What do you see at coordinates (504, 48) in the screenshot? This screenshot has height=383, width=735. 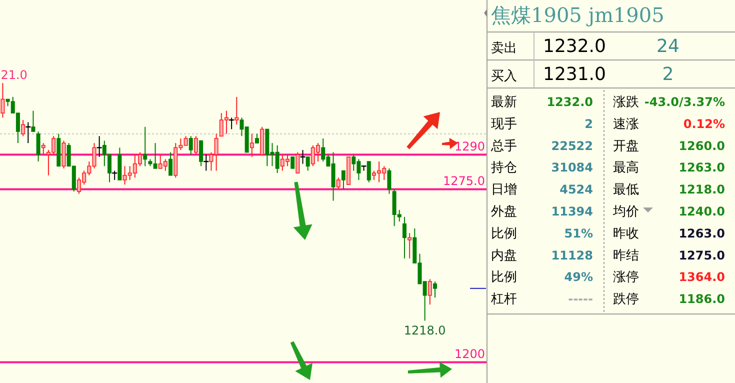 I see `text: 卖出` at bounding box center [504, 48].